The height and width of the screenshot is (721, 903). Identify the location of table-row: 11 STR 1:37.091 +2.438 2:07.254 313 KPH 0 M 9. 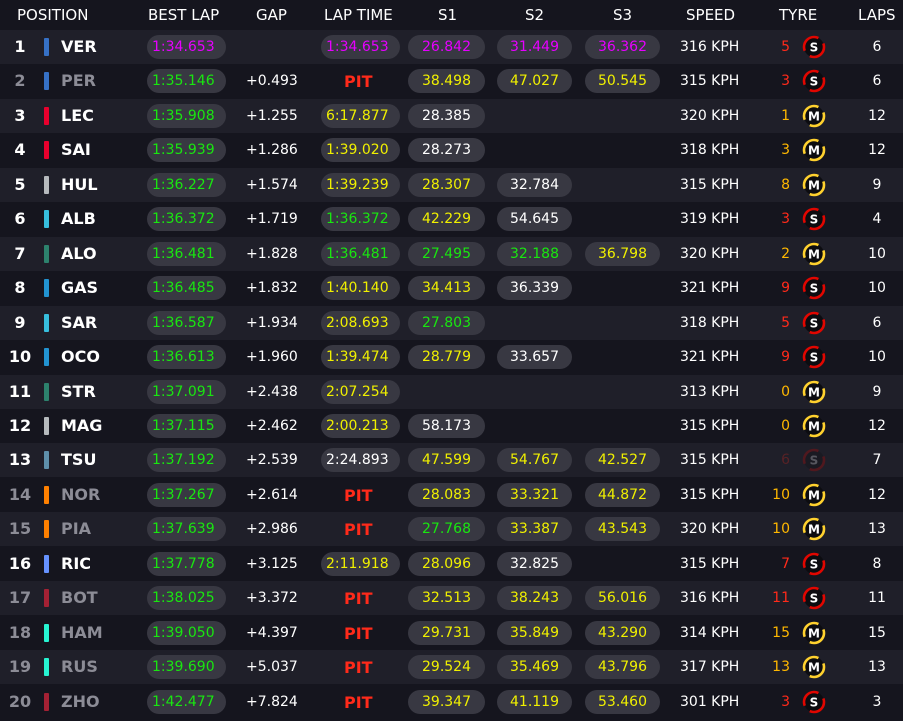
(451, 391).